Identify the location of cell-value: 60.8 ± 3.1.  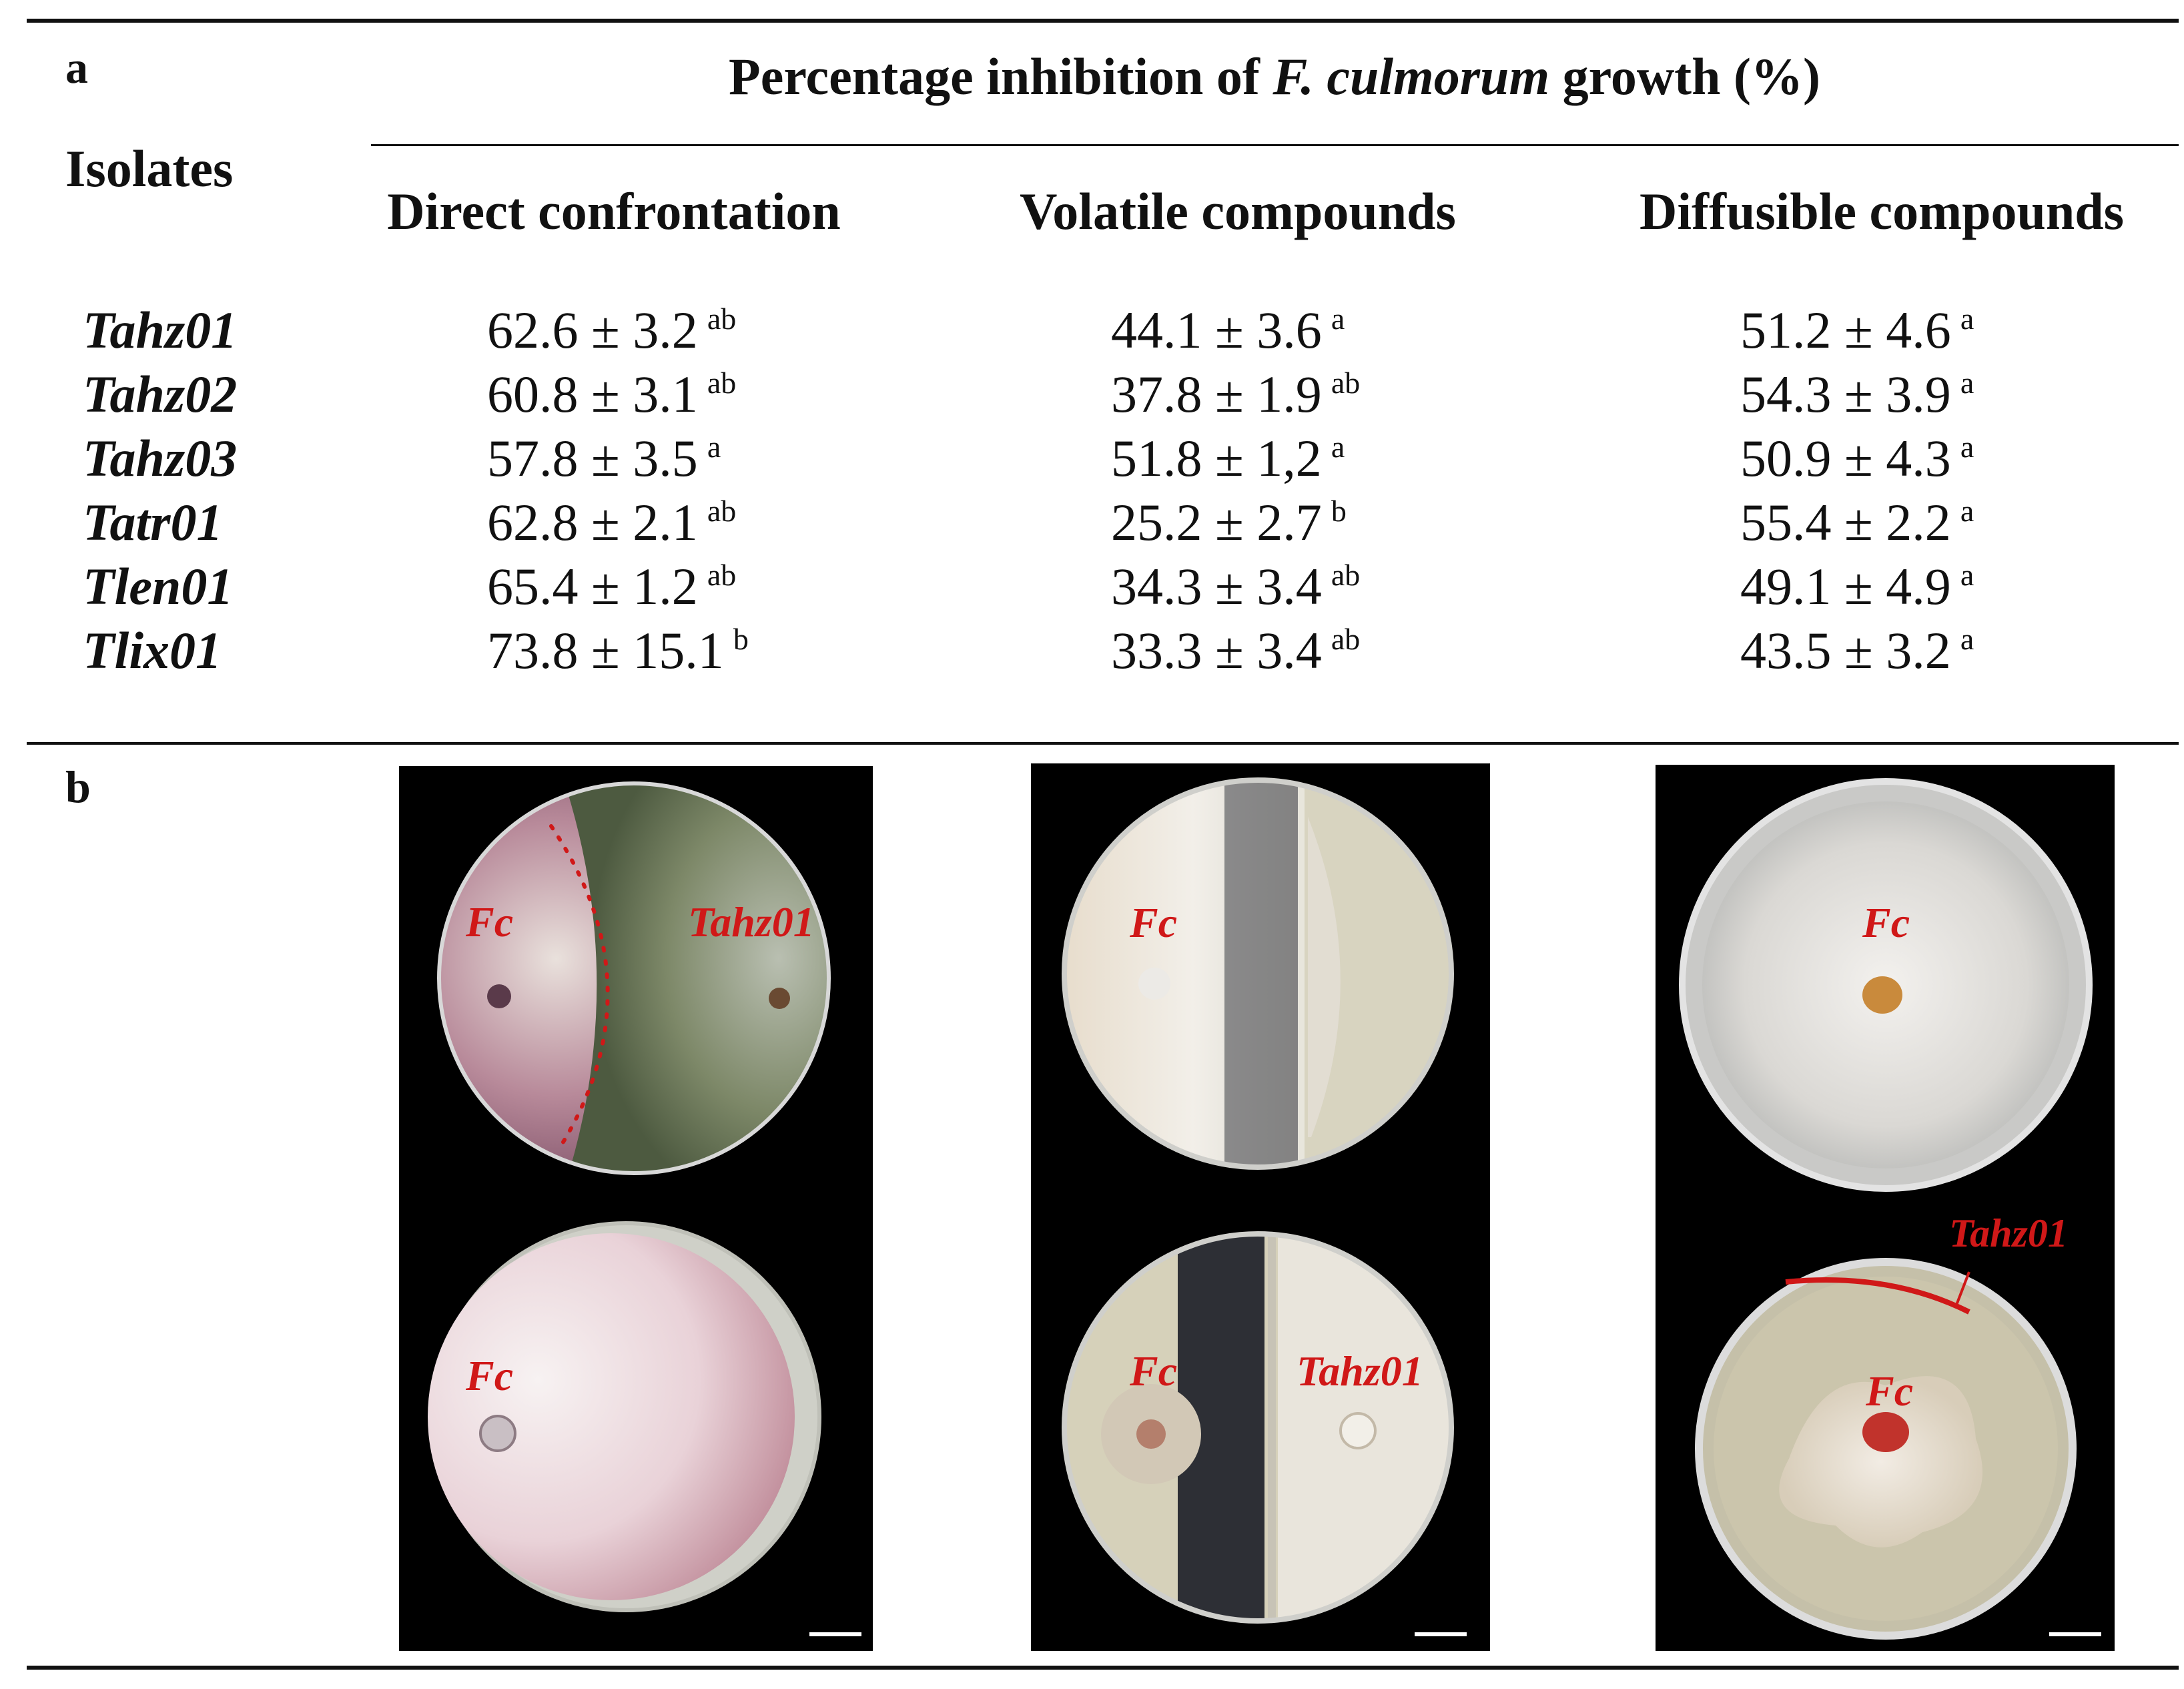
(592, 394).